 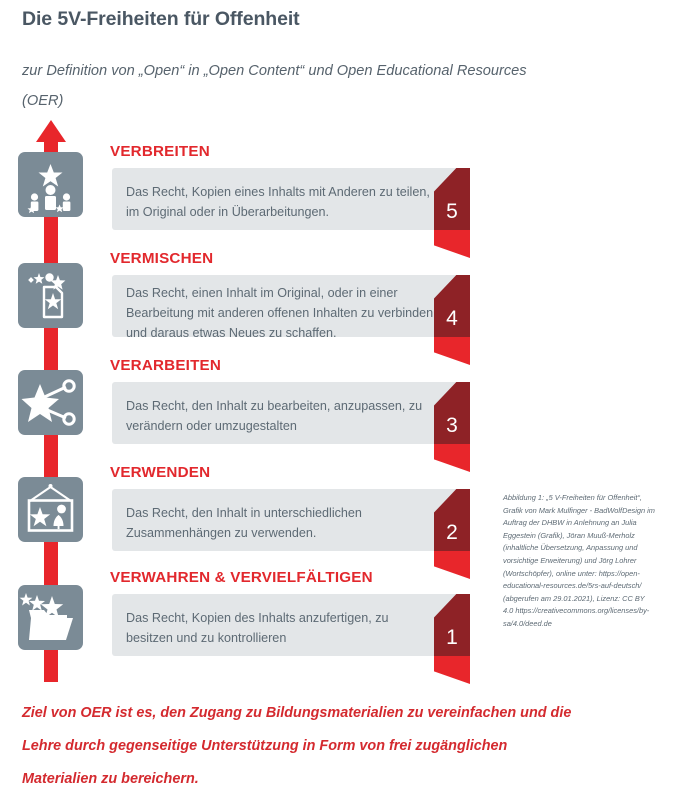 I want to click on folder-stars-icon, so click(x=50, y=617).